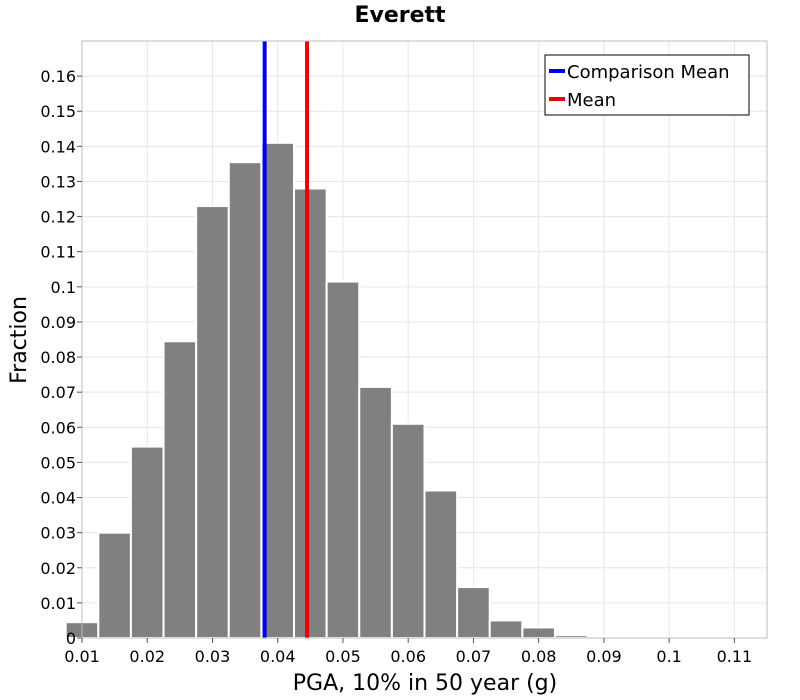 This screenshot has width=800, height=700. Describe the element at coordinates (539, 656) in the screenshot. I see `x-tick-label: 0.08` at that location.